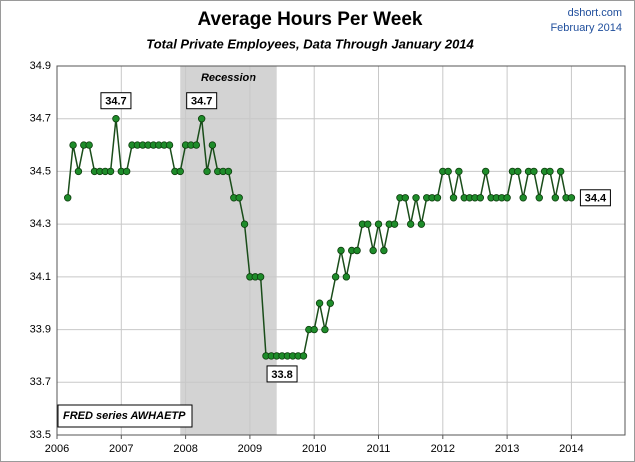 The image size is (635, 462). Describe the element at coordinates (586, 28) in the screenshot. I see `date: February 2014` at that location.